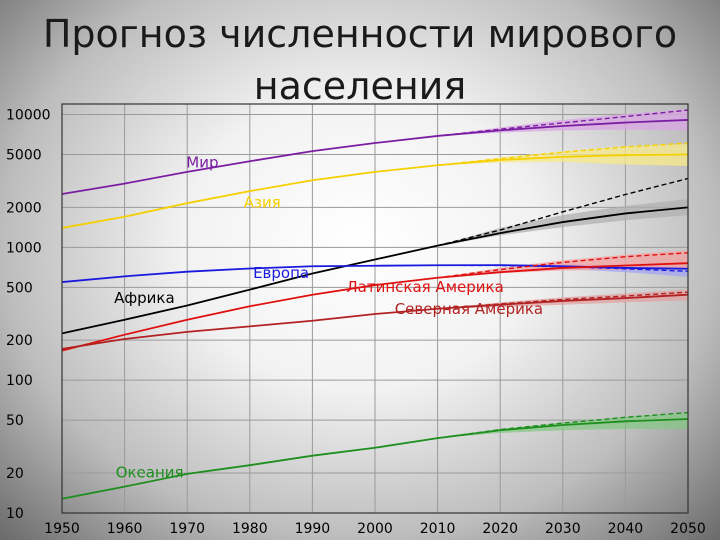 This screenshot has height=540, width=720. I want to click on латинская-америка-projection-line, so click(563, 265).